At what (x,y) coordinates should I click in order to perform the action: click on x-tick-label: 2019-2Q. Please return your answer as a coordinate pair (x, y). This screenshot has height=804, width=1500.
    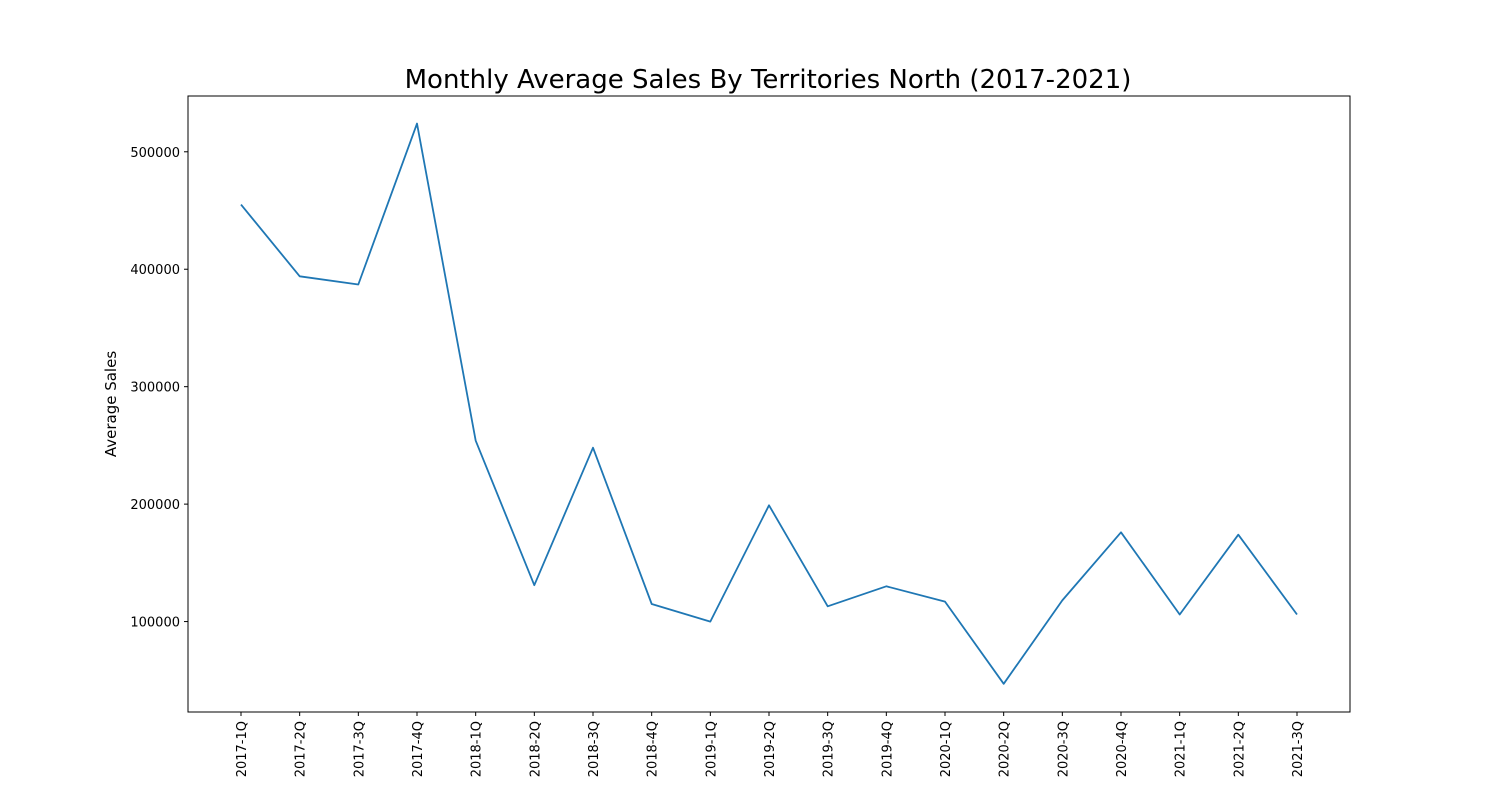
    Looking at the image, I should click on (770, 749).